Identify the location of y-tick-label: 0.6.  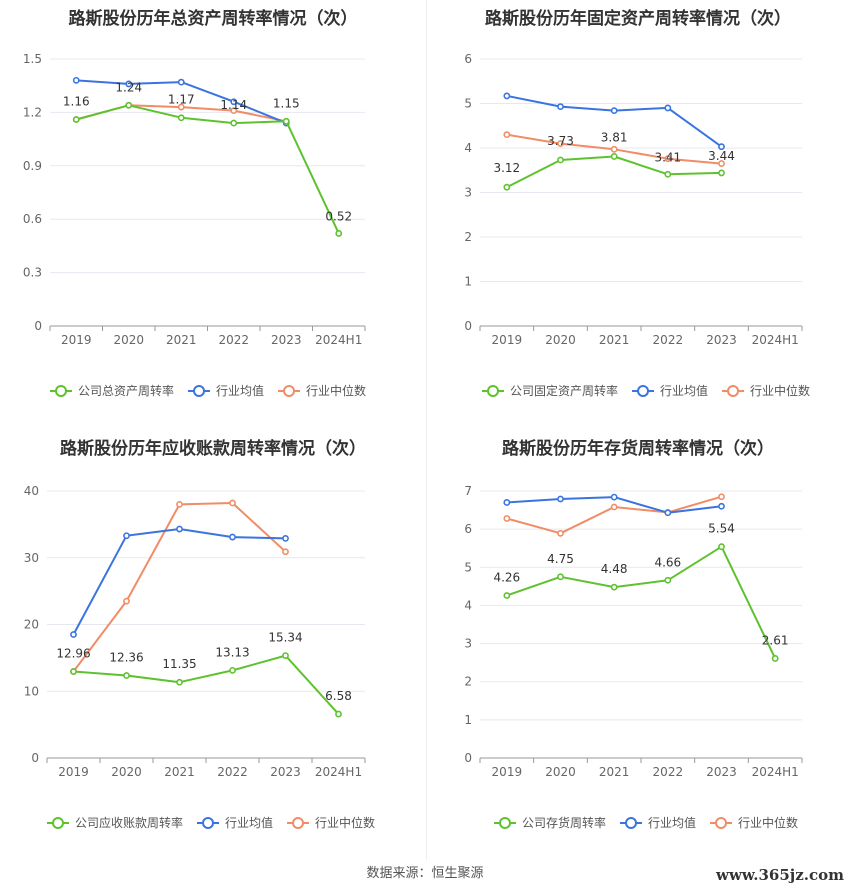
(32, 219).